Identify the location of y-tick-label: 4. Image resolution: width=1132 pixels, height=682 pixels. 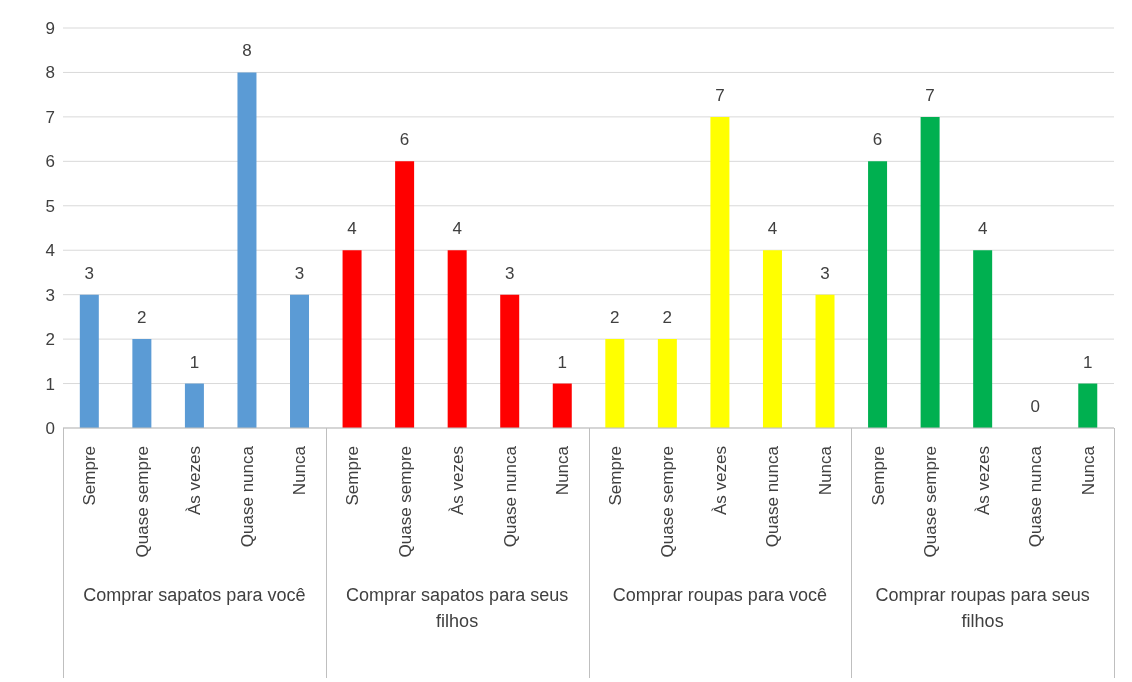
(50, 251).